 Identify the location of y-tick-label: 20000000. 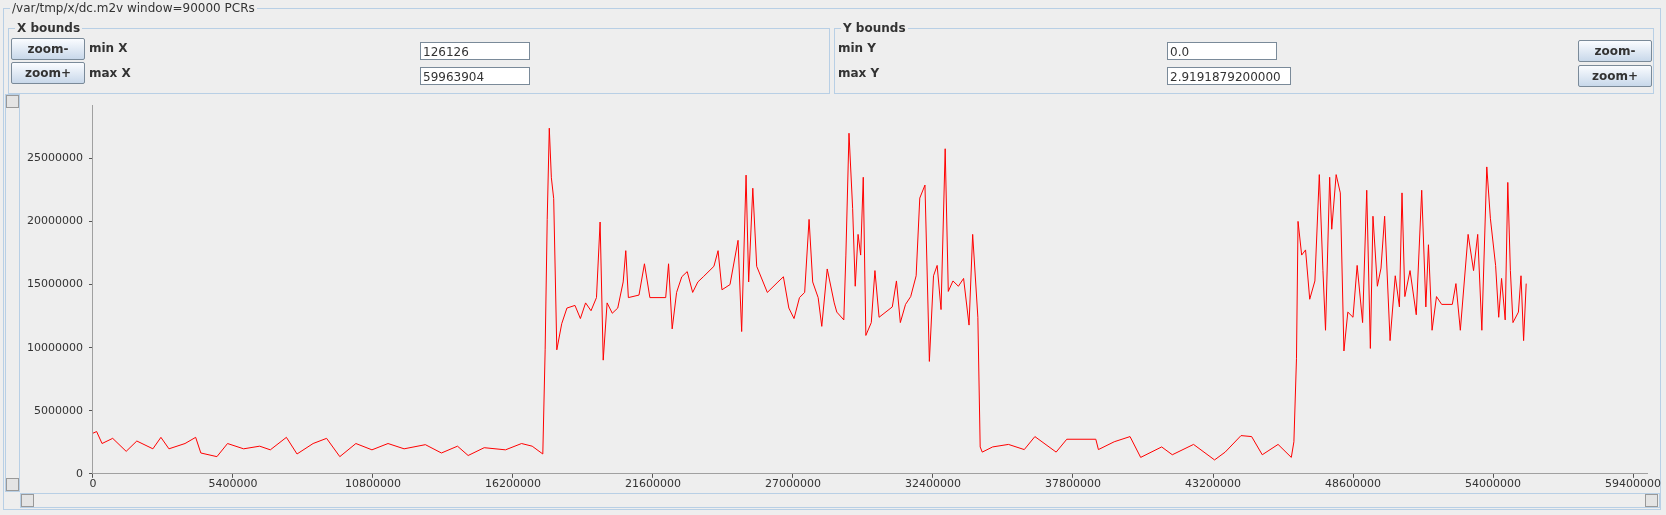
(54, 221).